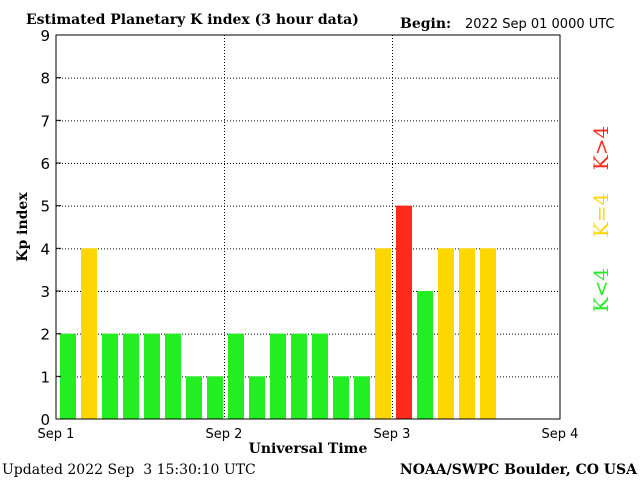 Image resolution: width=640 pixels, height=480 pixels. What do you see at coordinates (45, 207) in the screenshot?
I see `y-tick-label: 5` at bounding box center [45, 207].